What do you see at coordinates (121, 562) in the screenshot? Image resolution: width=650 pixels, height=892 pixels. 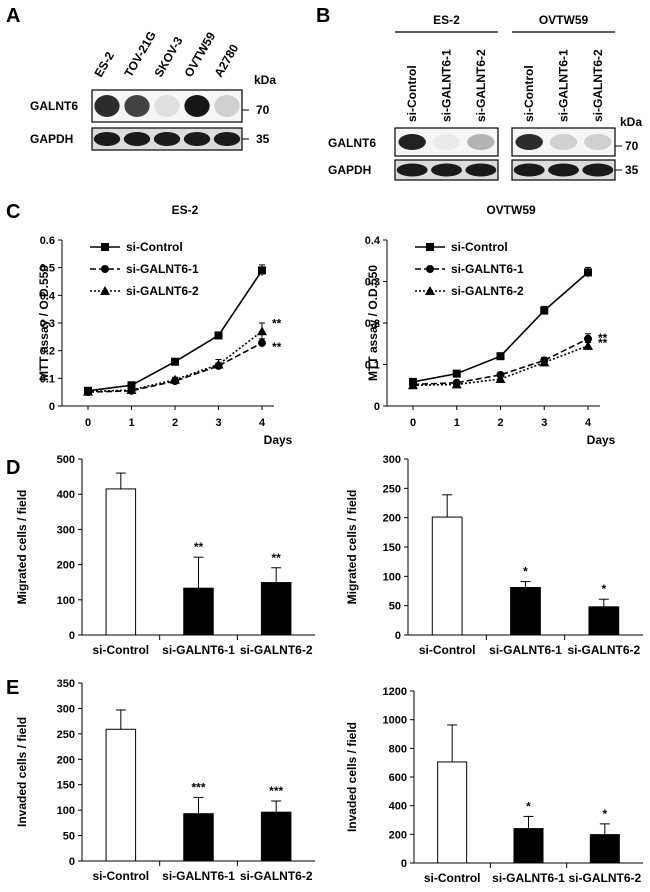 I see `bar-si-control` at bounding box center [121, 562].